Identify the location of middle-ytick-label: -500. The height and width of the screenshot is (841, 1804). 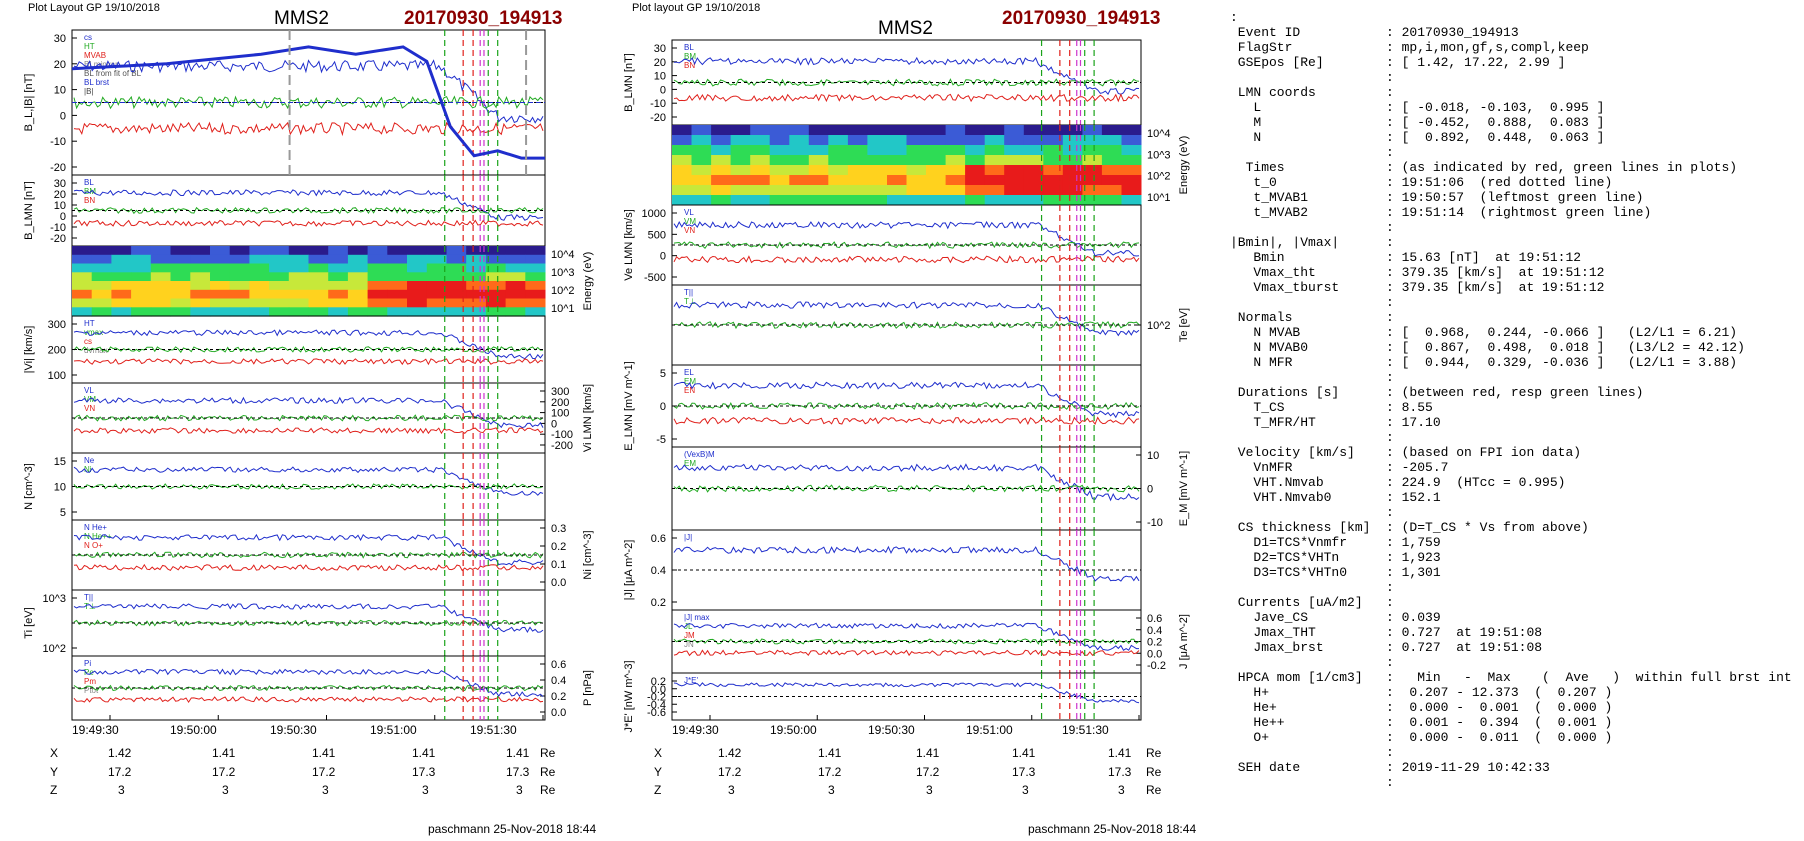
(655, 278).